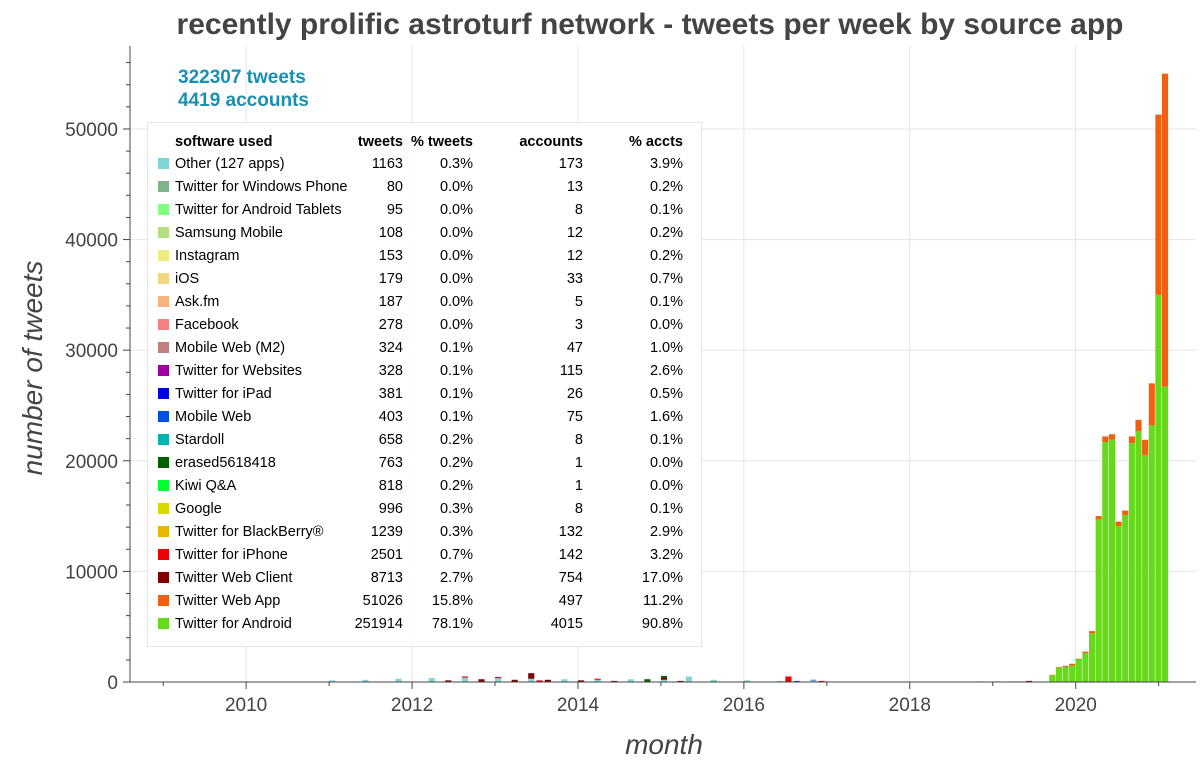 Image resolution: width=1200 pixels, height=768 pixels. Describe the element at coordinates (424, 486) in the screenshot. I see `legend-item: Kiwi Q&A 818 0.2% 1 0.0%` at that location.